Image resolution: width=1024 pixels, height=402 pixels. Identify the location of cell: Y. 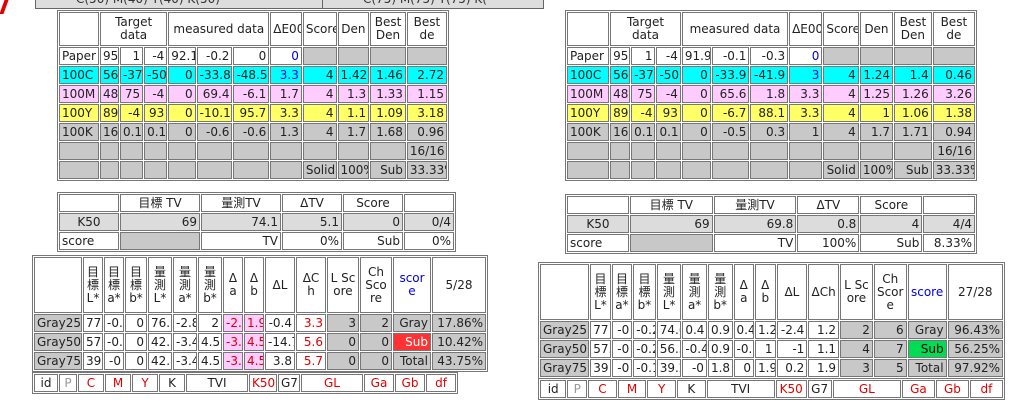
(661, 389).